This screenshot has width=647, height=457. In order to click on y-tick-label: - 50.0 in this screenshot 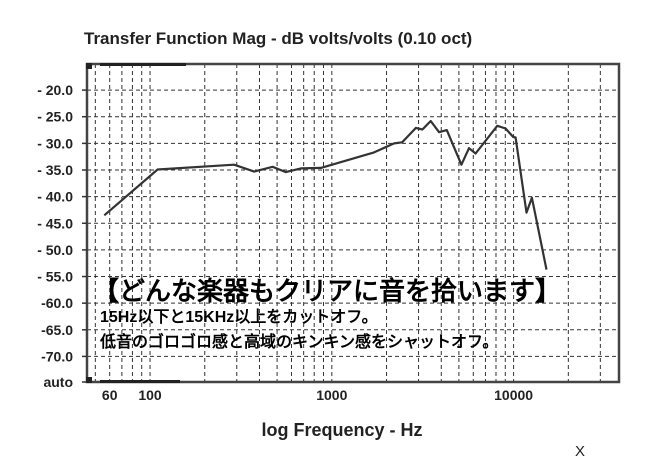, I will do `click(55, 250)`.